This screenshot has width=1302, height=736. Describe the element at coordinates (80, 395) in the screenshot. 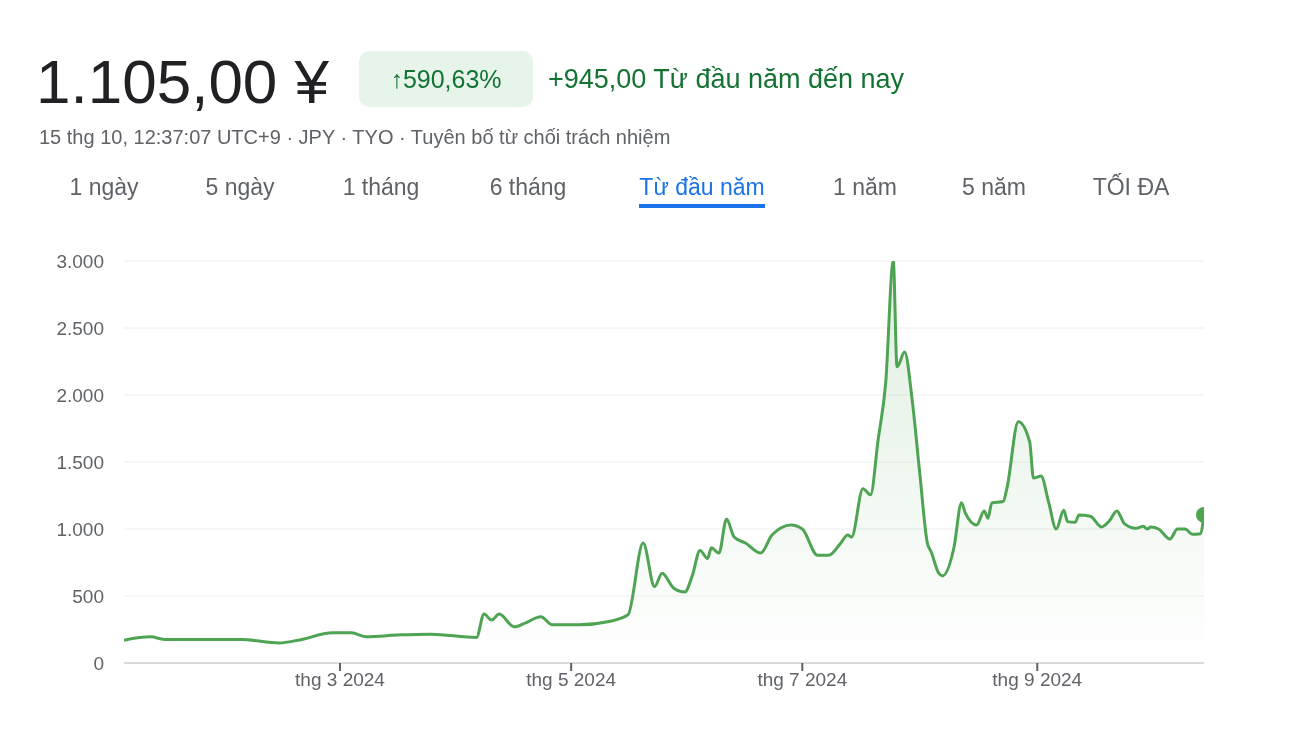

I see `y-tick-label: 2.000` at that location.